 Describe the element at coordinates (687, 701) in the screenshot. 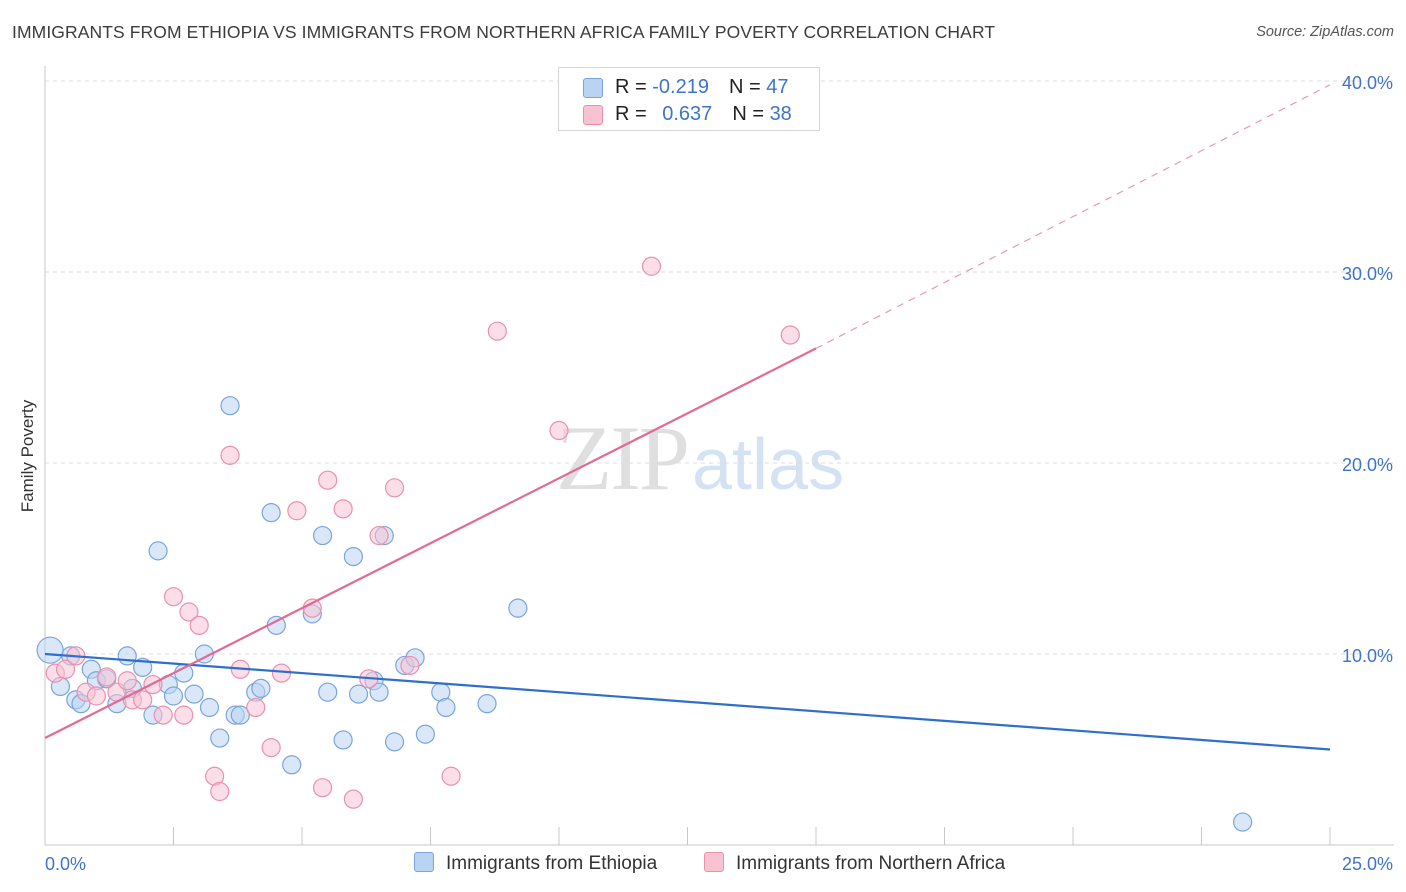

I see `ethiopia-trend-line` at that location.